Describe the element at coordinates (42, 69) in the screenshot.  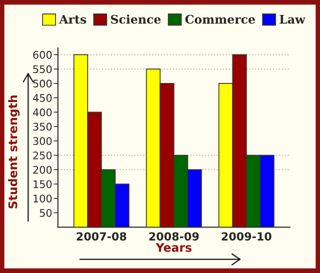
I see `y-tick-label: 550` at that location.